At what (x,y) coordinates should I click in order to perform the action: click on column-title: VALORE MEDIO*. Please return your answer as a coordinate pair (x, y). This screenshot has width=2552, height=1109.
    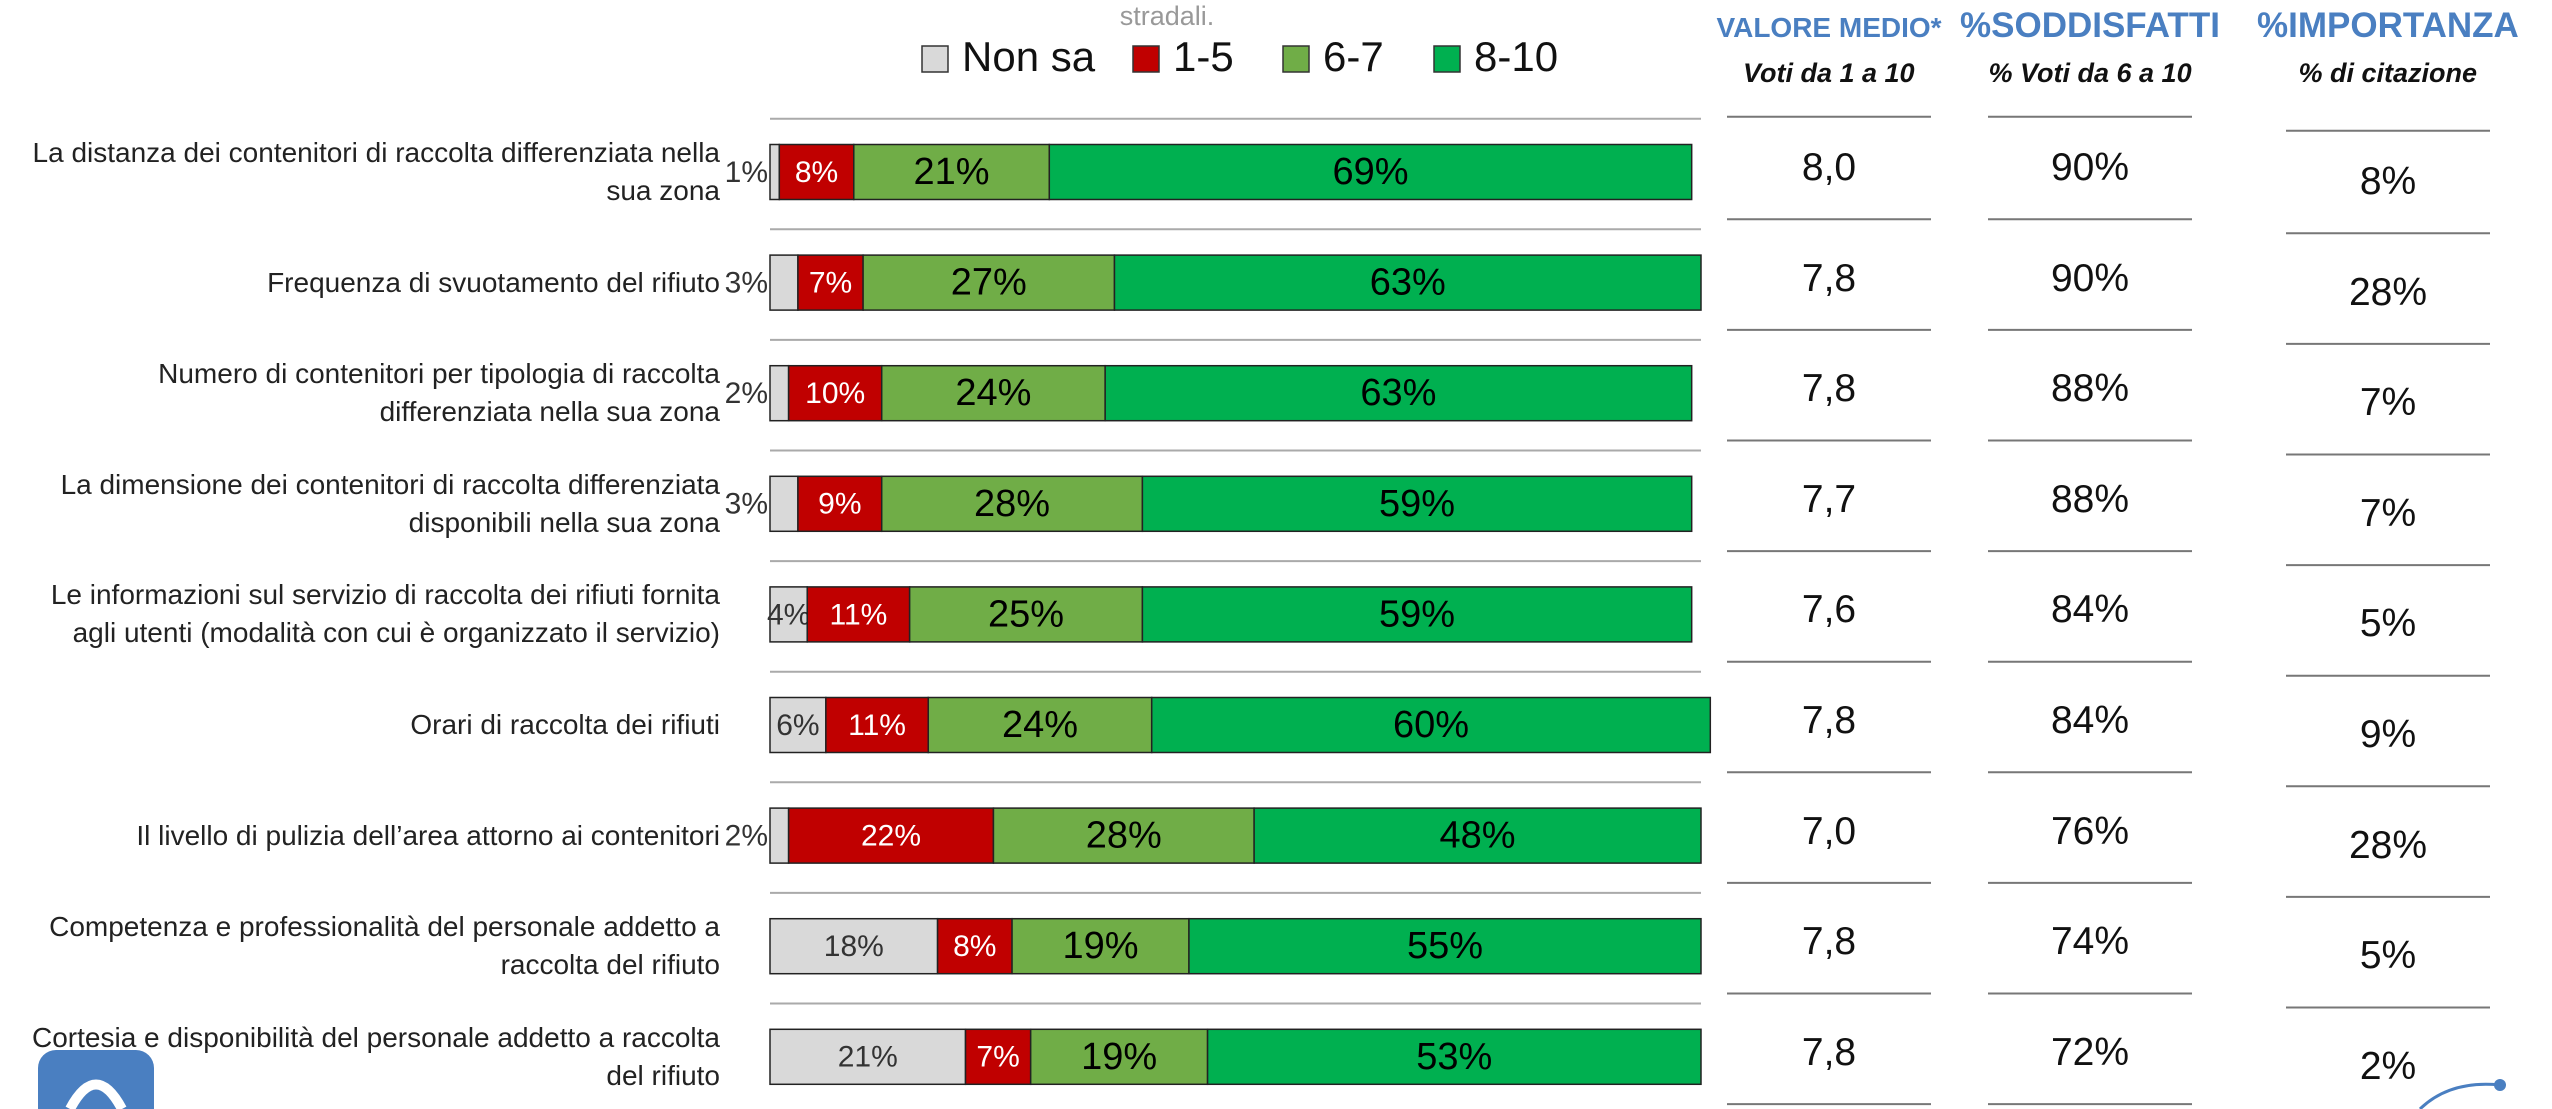
    Looking at the image, I should click on (1829, 27).